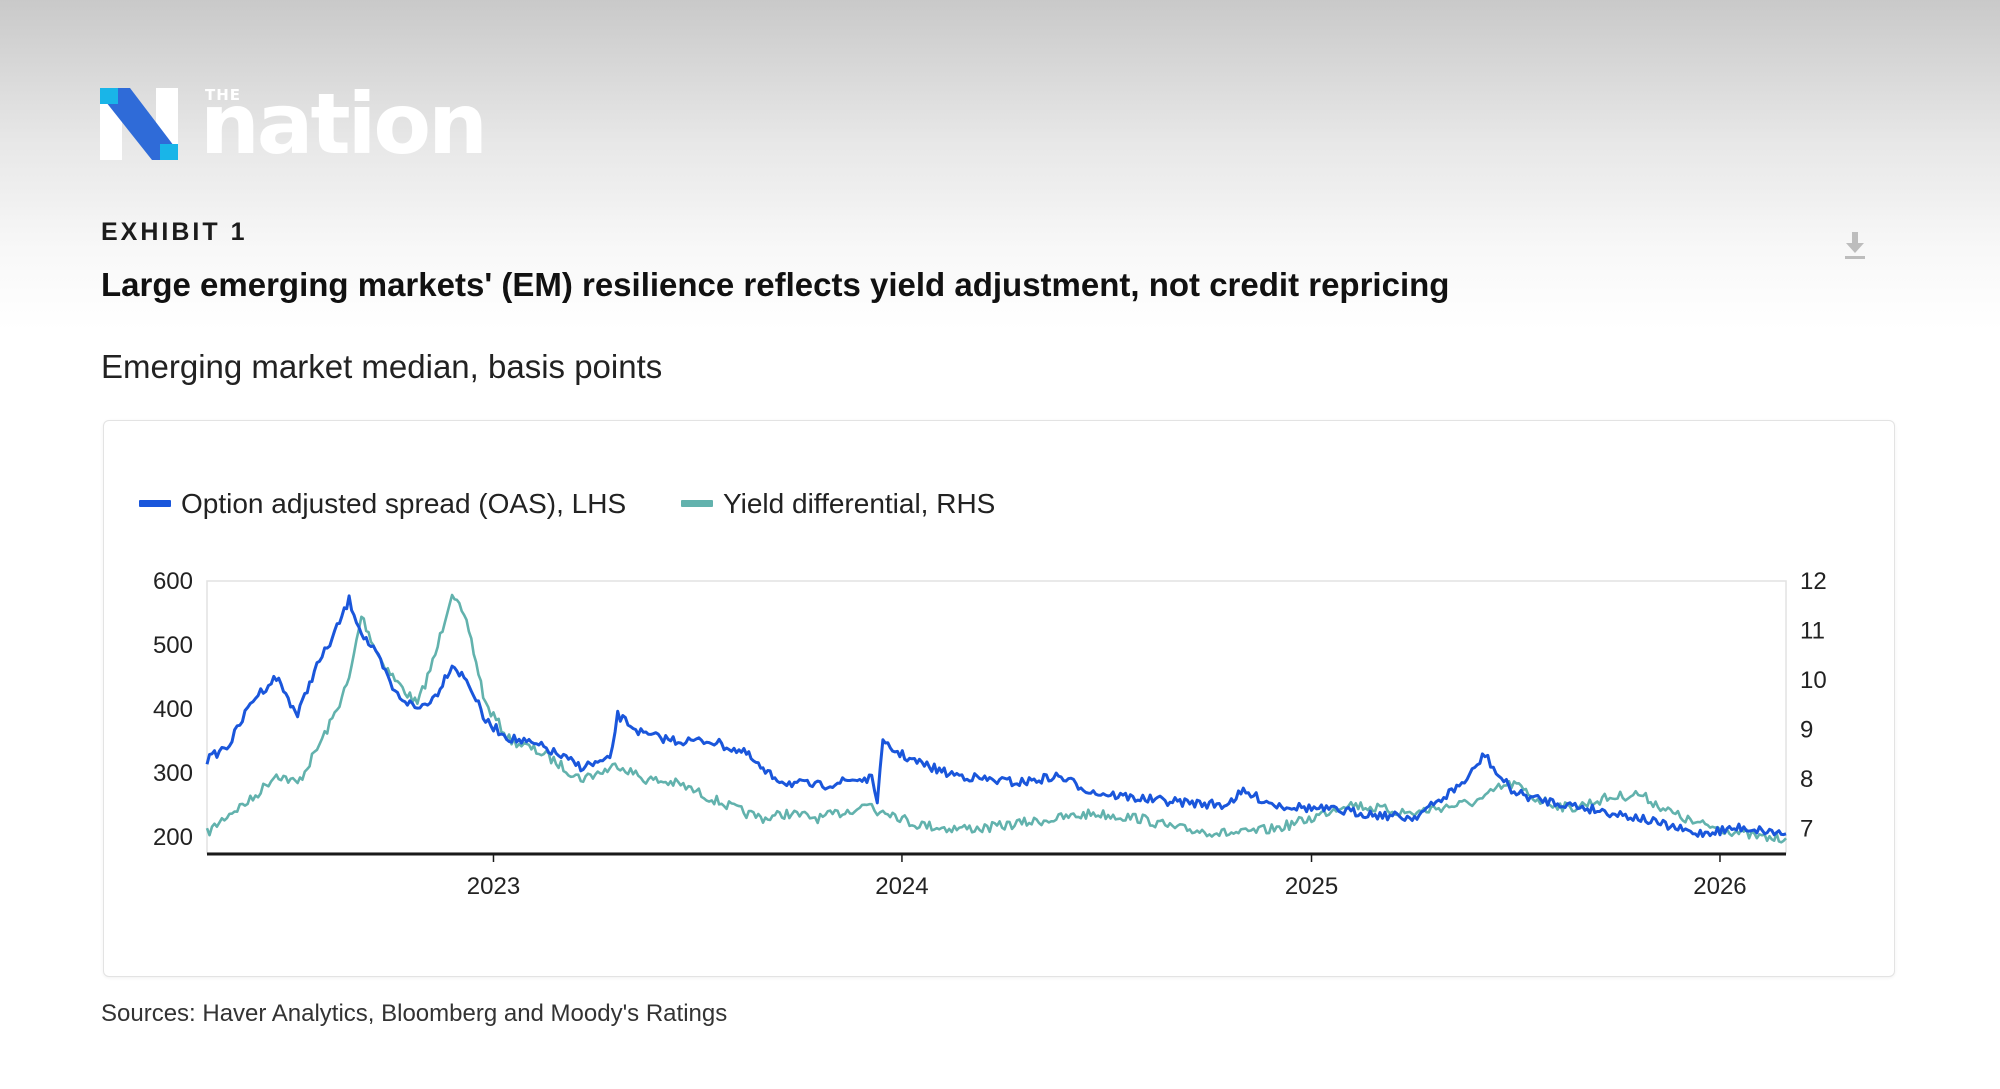 This screenshot has width=2000, height=1089. I want to click on y-right-tick-label: 11, so click(1812, 630).